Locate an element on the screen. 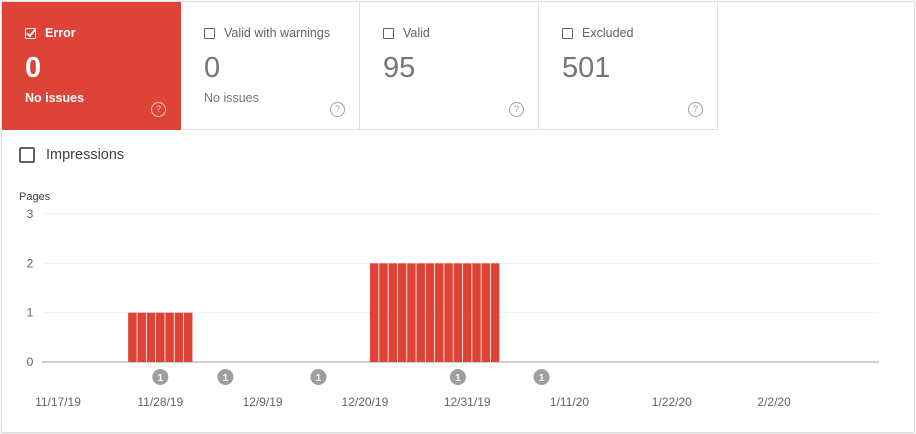  x-tick-label: 12/9/19 is located at coordinates (263, 402).